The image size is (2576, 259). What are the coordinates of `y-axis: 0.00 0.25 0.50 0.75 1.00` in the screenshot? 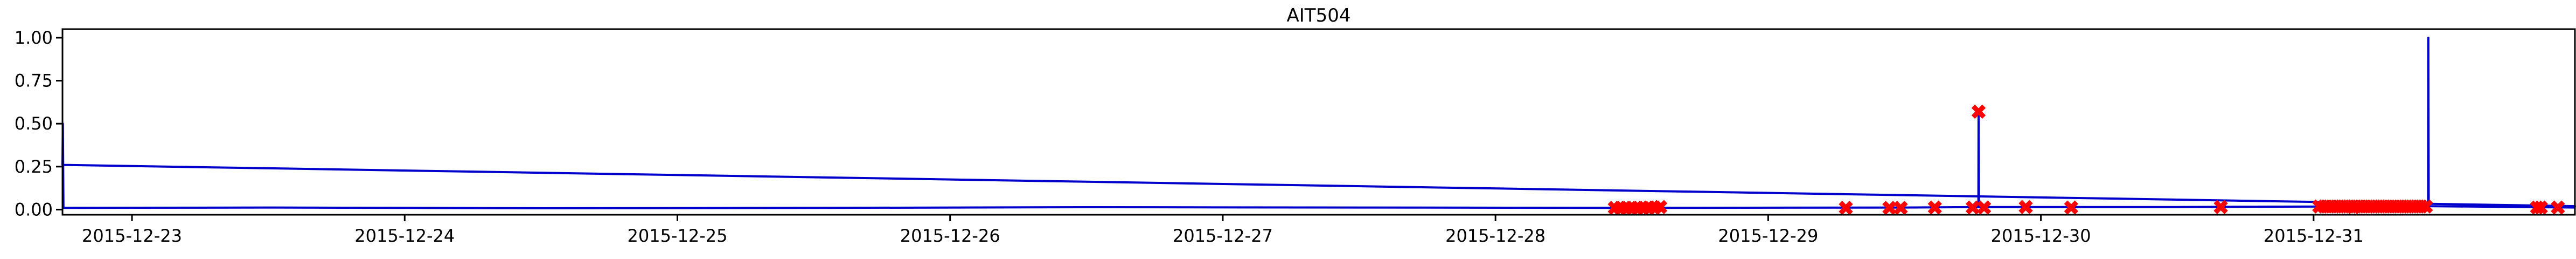 It's located at (38, 124).